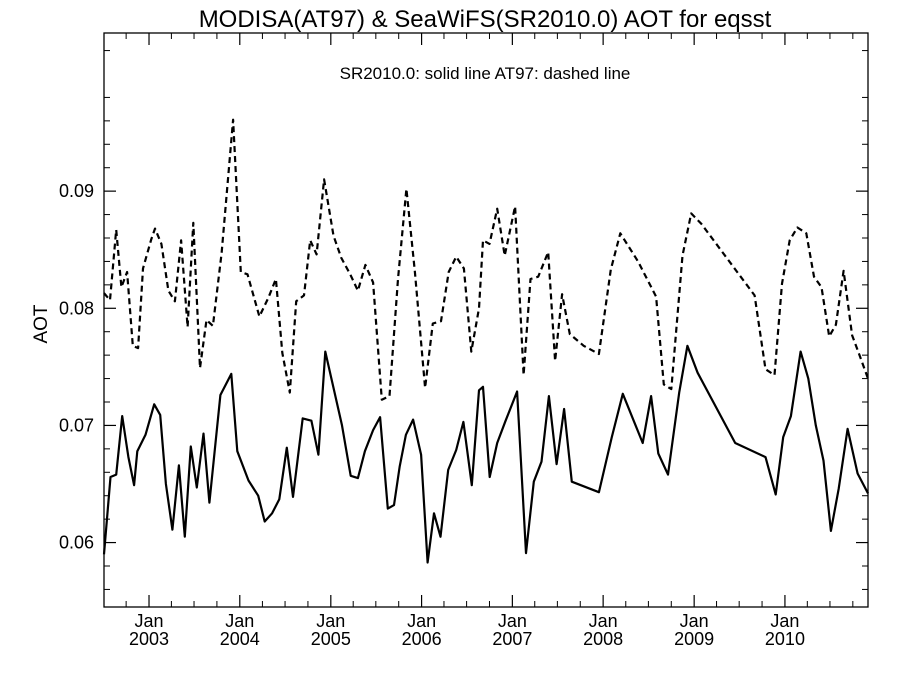 The width and height of the screenshot is (900, 675). I want to click on y-tick-label: 0.08, so click(76, 308).